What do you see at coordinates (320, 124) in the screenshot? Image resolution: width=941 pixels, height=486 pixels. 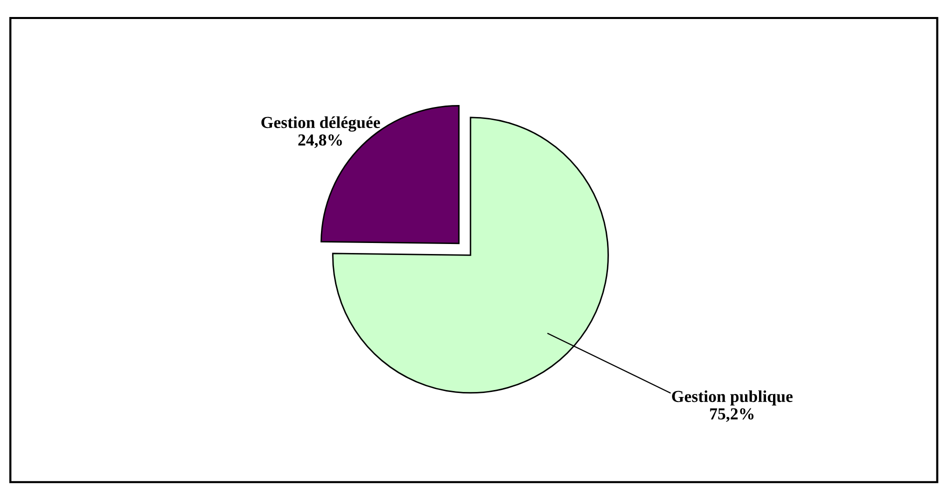 I see `slice-label: Gestion déléguée` at bounding box center [320, 124].